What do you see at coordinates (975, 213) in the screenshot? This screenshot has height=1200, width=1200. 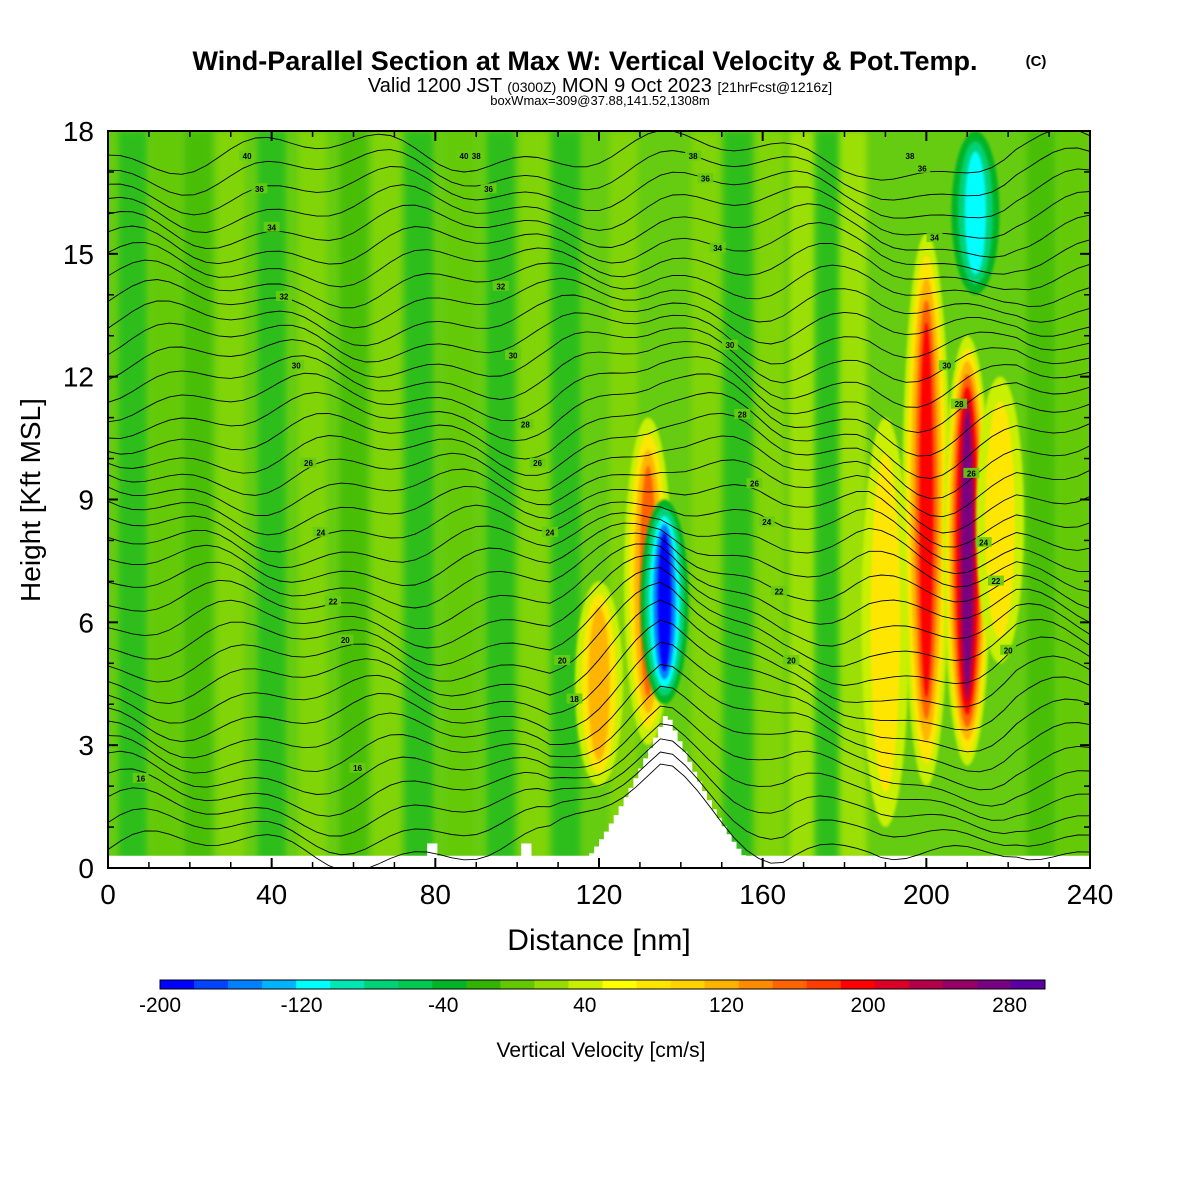 I see `downdraft-core` at bounding box center [975, 213].